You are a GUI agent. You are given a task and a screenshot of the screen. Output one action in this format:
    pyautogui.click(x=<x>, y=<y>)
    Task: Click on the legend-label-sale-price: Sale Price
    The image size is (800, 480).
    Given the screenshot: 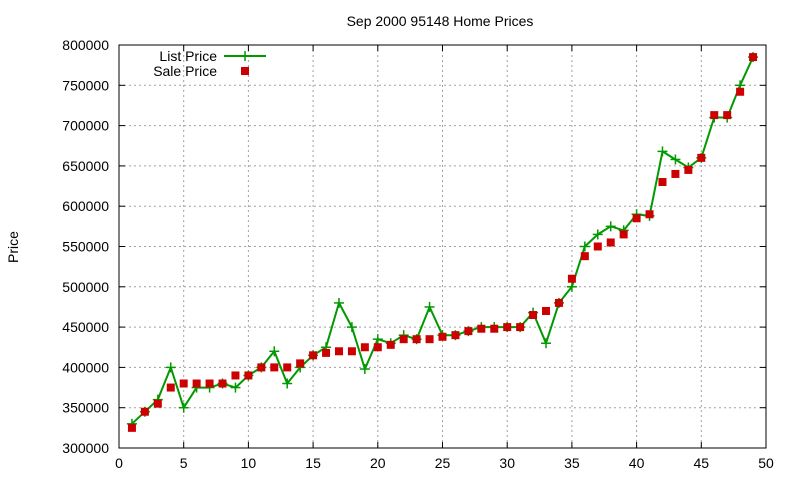 What is the action you would take?
    pyautogui.click(x=185, y=71)
    